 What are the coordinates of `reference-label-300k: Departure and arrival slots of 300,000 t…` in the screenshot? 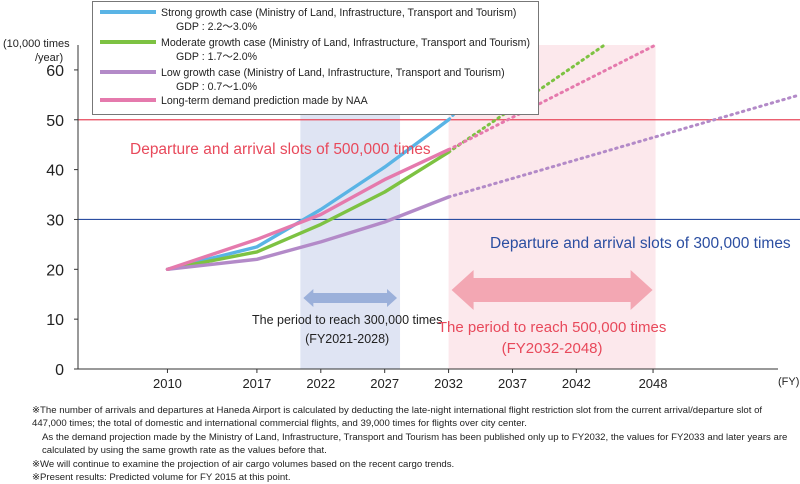 It's located at (640, 243).